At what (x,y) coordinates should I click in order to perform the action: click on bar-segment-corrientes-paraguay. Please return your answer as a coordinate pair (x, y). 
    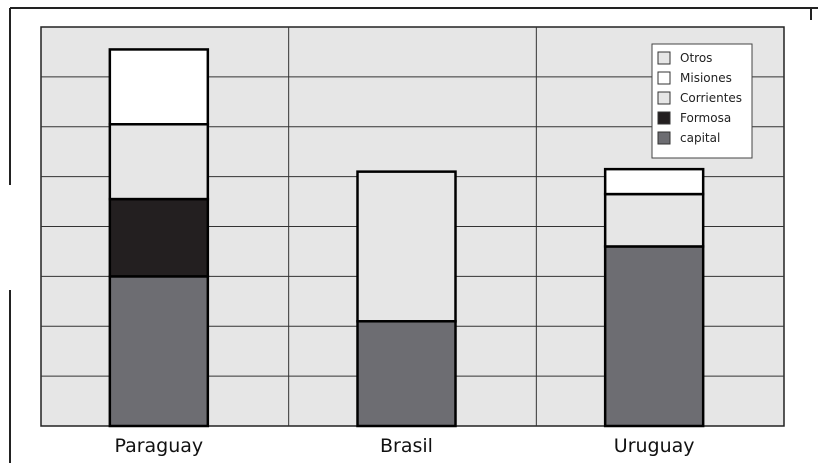
    Looking at the image, I should click on (159, 162).